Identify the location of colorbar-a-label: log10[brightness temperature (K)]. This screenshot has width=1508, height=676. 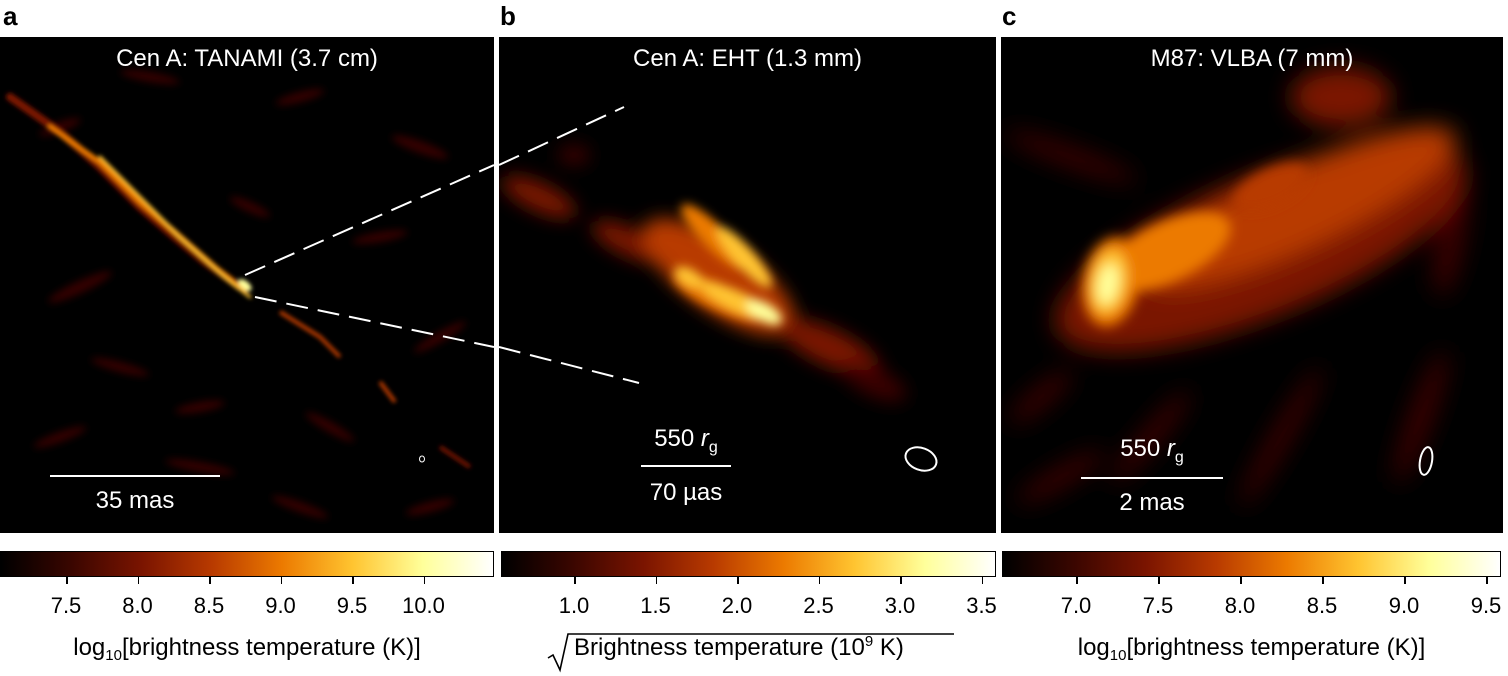
(247, 649).